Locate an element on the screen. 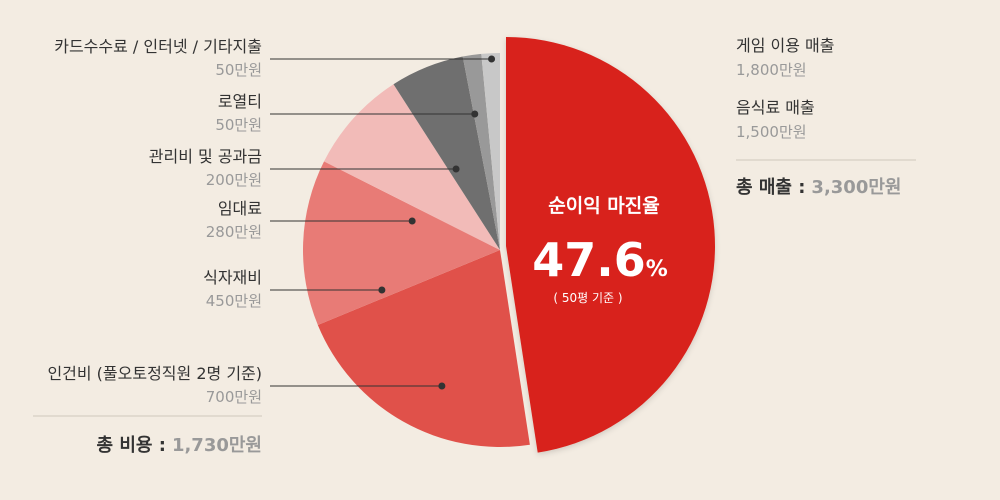 The height and width of the screenshot is (500, 1000). cost-item-value: 450만원 is located at coordinates (234, 301).